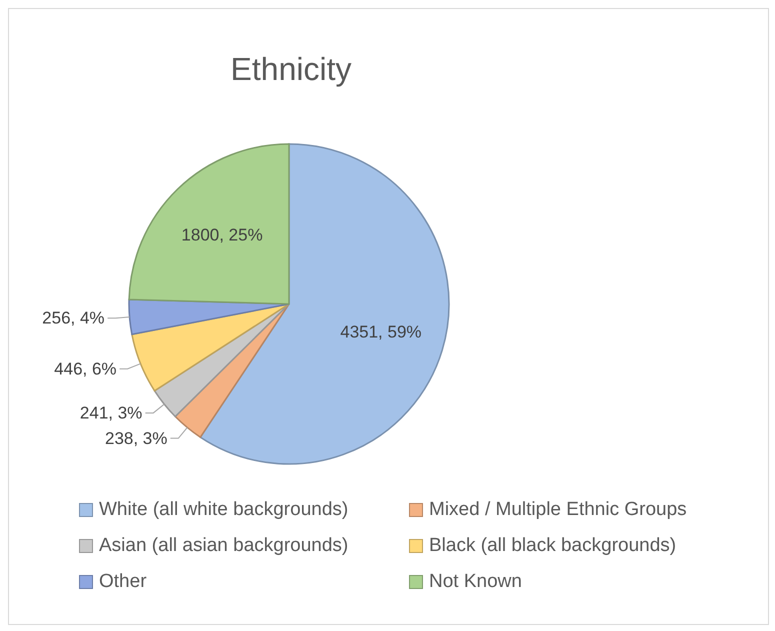  Describe the element at coordinates (111, 412) in the screenshot. I see `data-label: 241, 3%` at that location.